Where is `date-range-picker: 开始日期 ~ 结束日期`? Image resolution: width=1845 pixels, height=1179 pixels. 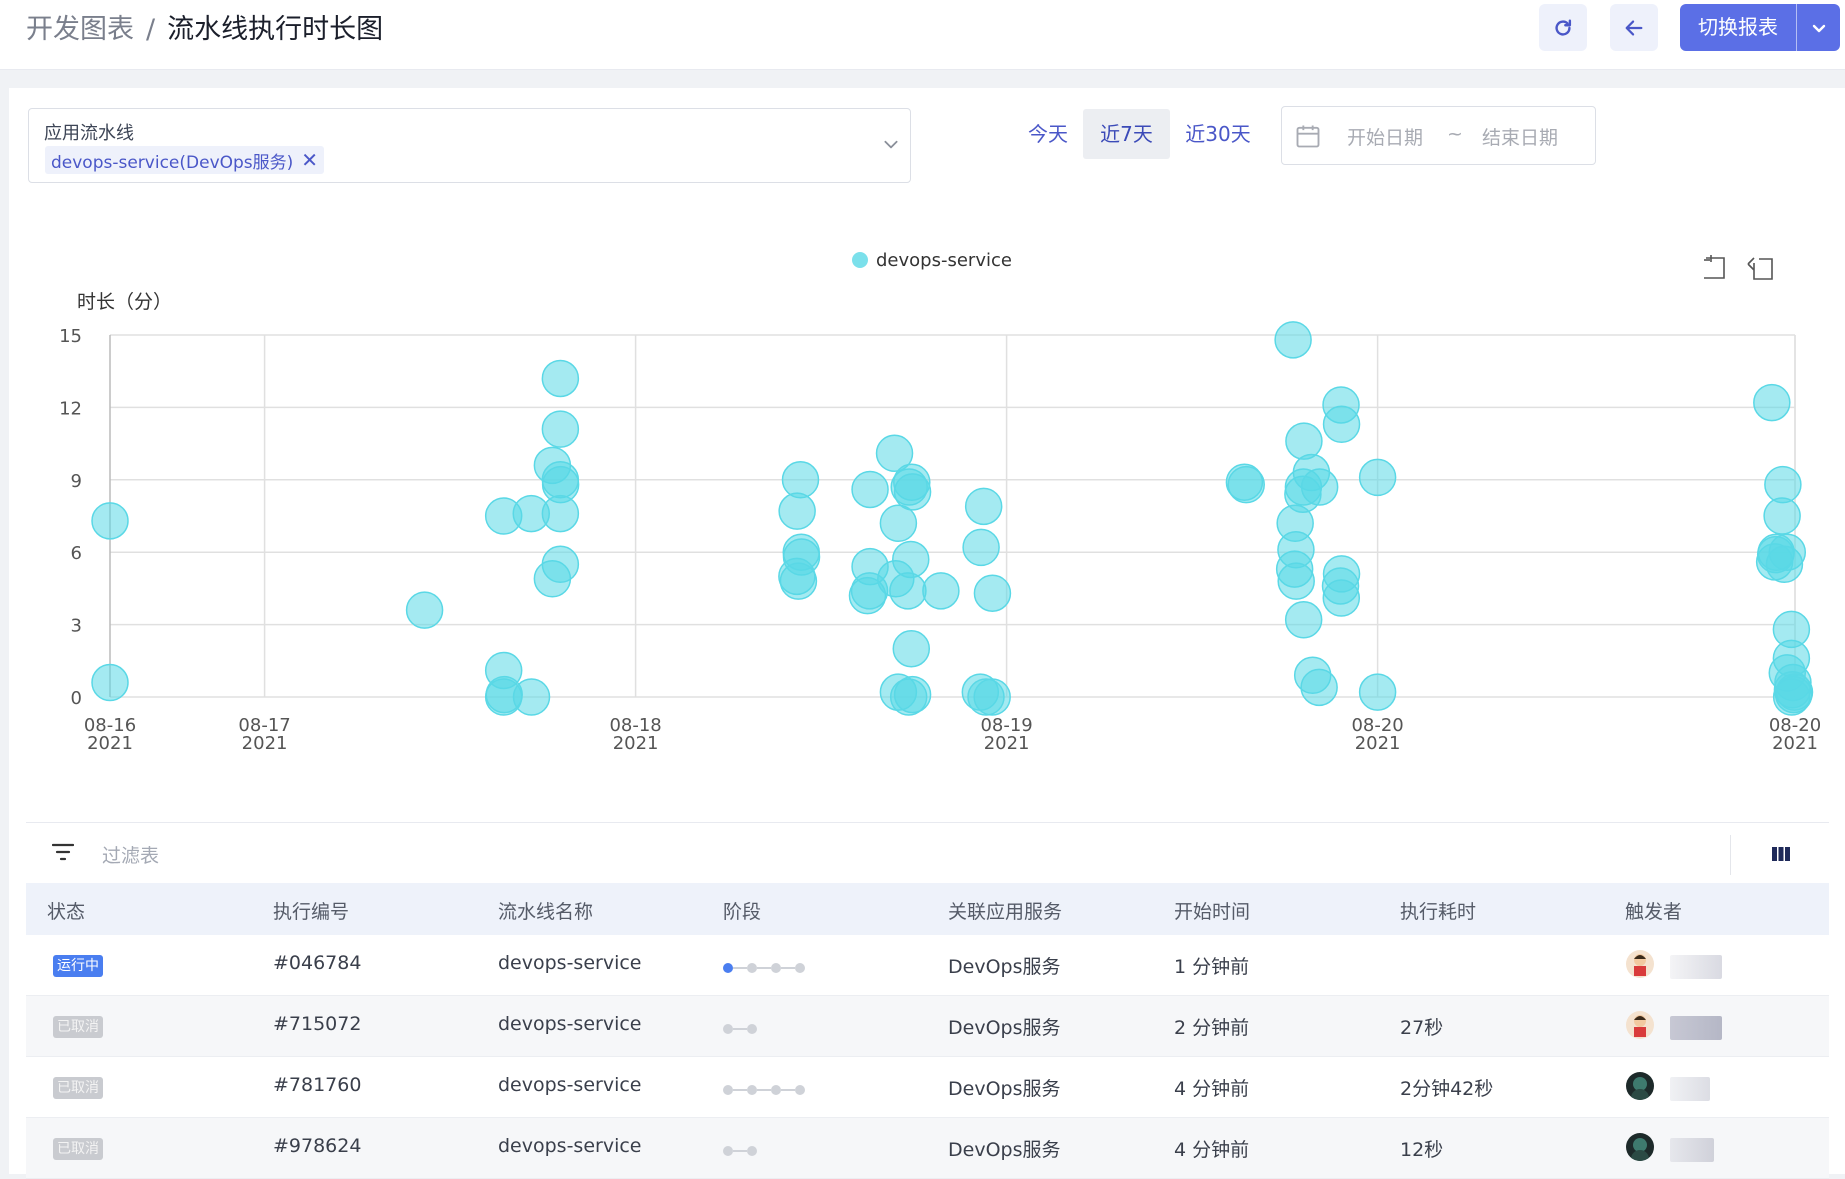 date-range-picker: 开始日期 ~ 结束日期 is located at coordinates (1438, 135).